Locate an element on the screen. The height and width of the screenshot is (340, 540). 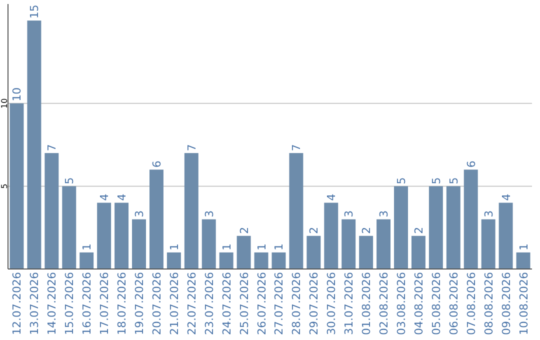
x-tick-label: 27.07.2026 is located at coordinates (279, 303).